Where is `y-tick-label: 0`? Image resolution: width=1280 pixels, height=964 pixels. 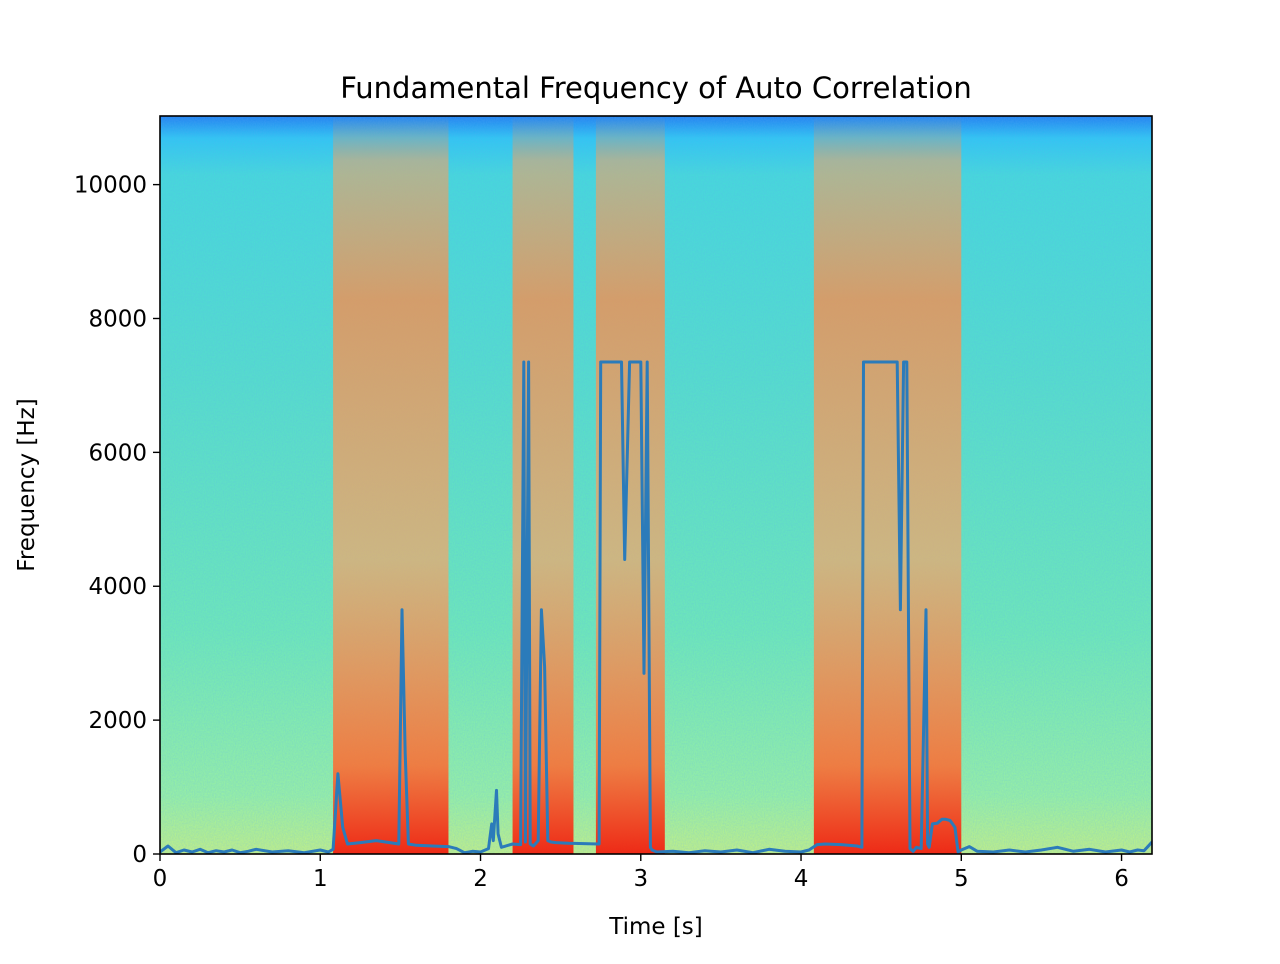 y-tick-label: 0 is located at coordinates (139, 855).